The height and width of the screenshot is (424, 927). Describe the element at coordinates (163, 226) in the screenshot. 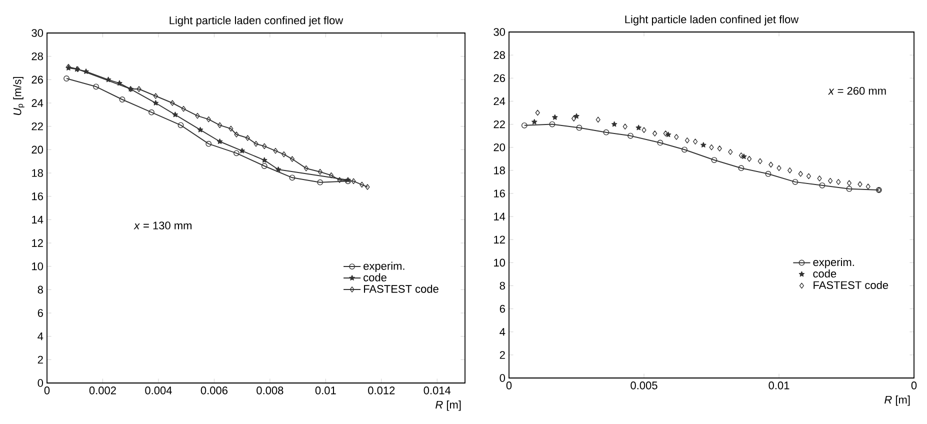

I see `annotation: x = 130 mm` at that location.